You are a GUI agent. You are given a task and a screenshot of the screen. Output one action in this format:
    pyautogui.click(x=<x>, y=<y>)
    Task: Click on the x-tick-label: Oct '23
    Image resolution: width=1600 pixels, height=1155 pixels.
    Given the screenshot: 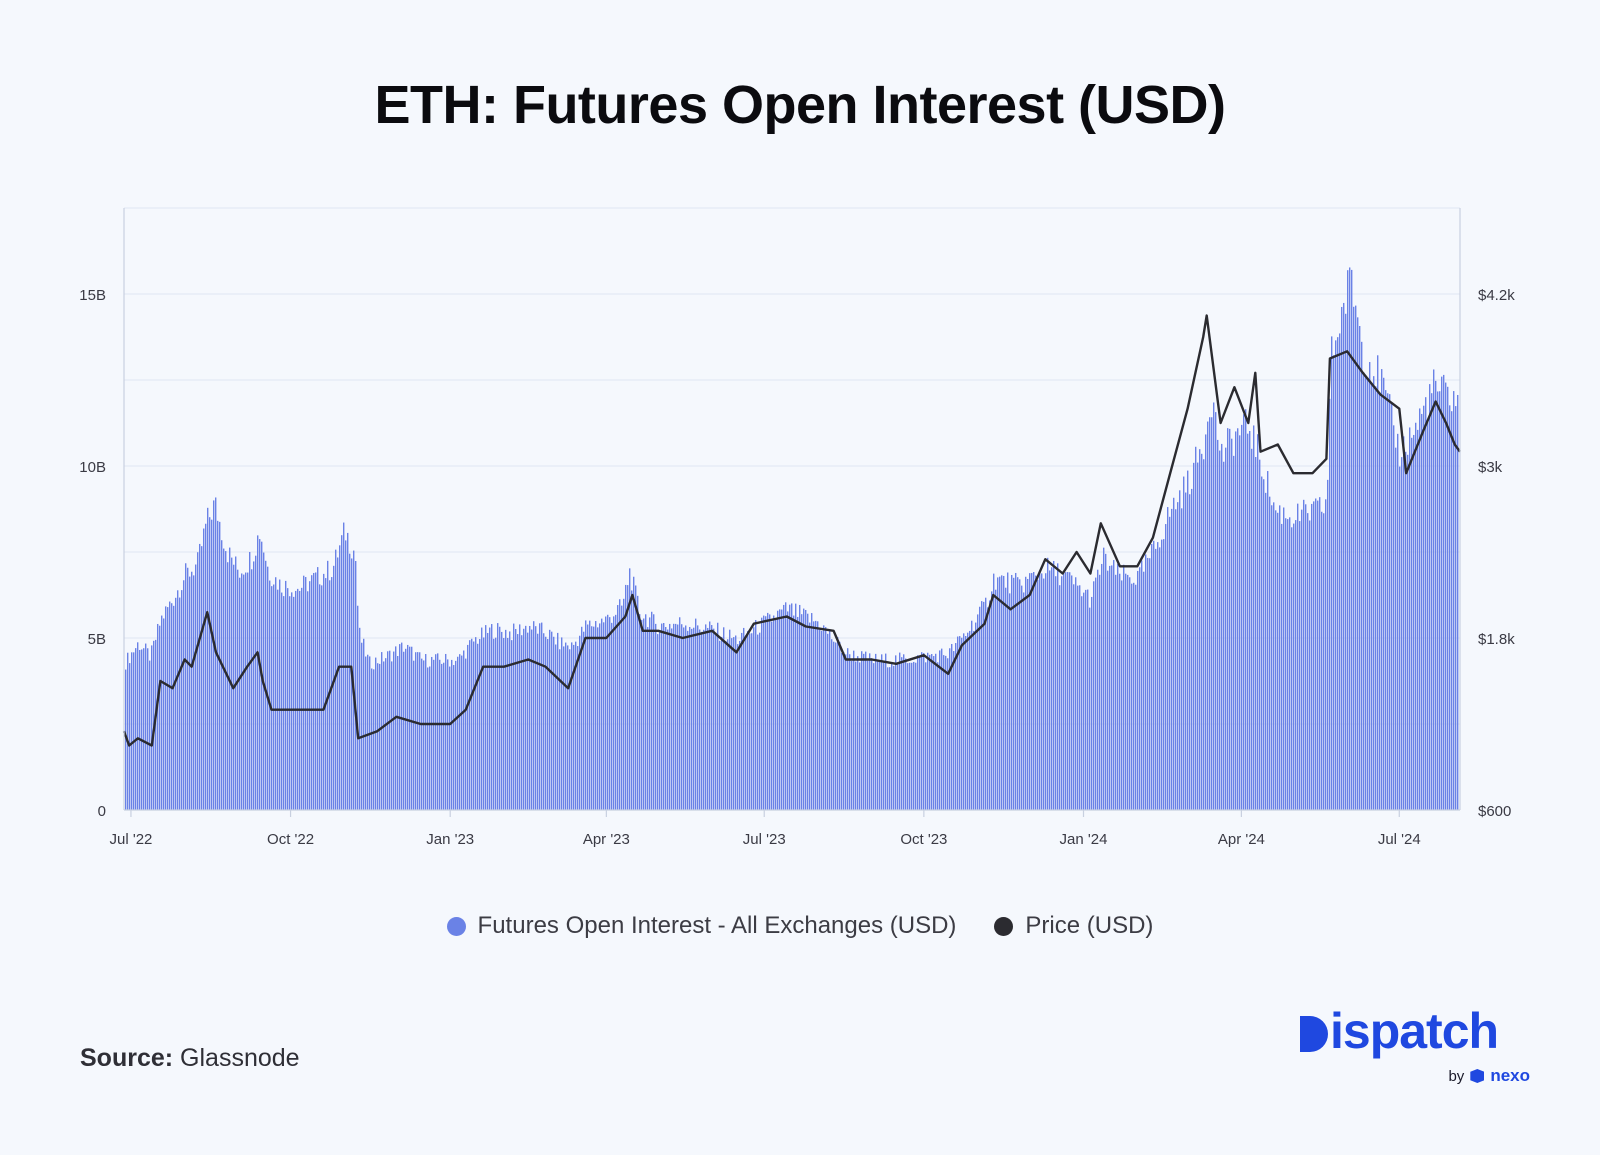 What is the action you would take?
    pyautogui.click(x=923, y=839)
    